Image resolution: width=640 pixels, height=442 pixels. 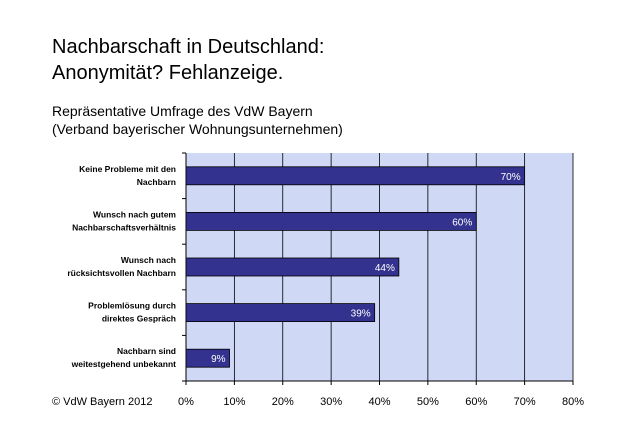 What do you see at coordinates (127, 169) in the screenshot?
I see `category-label: Keine Probleme mit den` at bounding box center [127, 169].